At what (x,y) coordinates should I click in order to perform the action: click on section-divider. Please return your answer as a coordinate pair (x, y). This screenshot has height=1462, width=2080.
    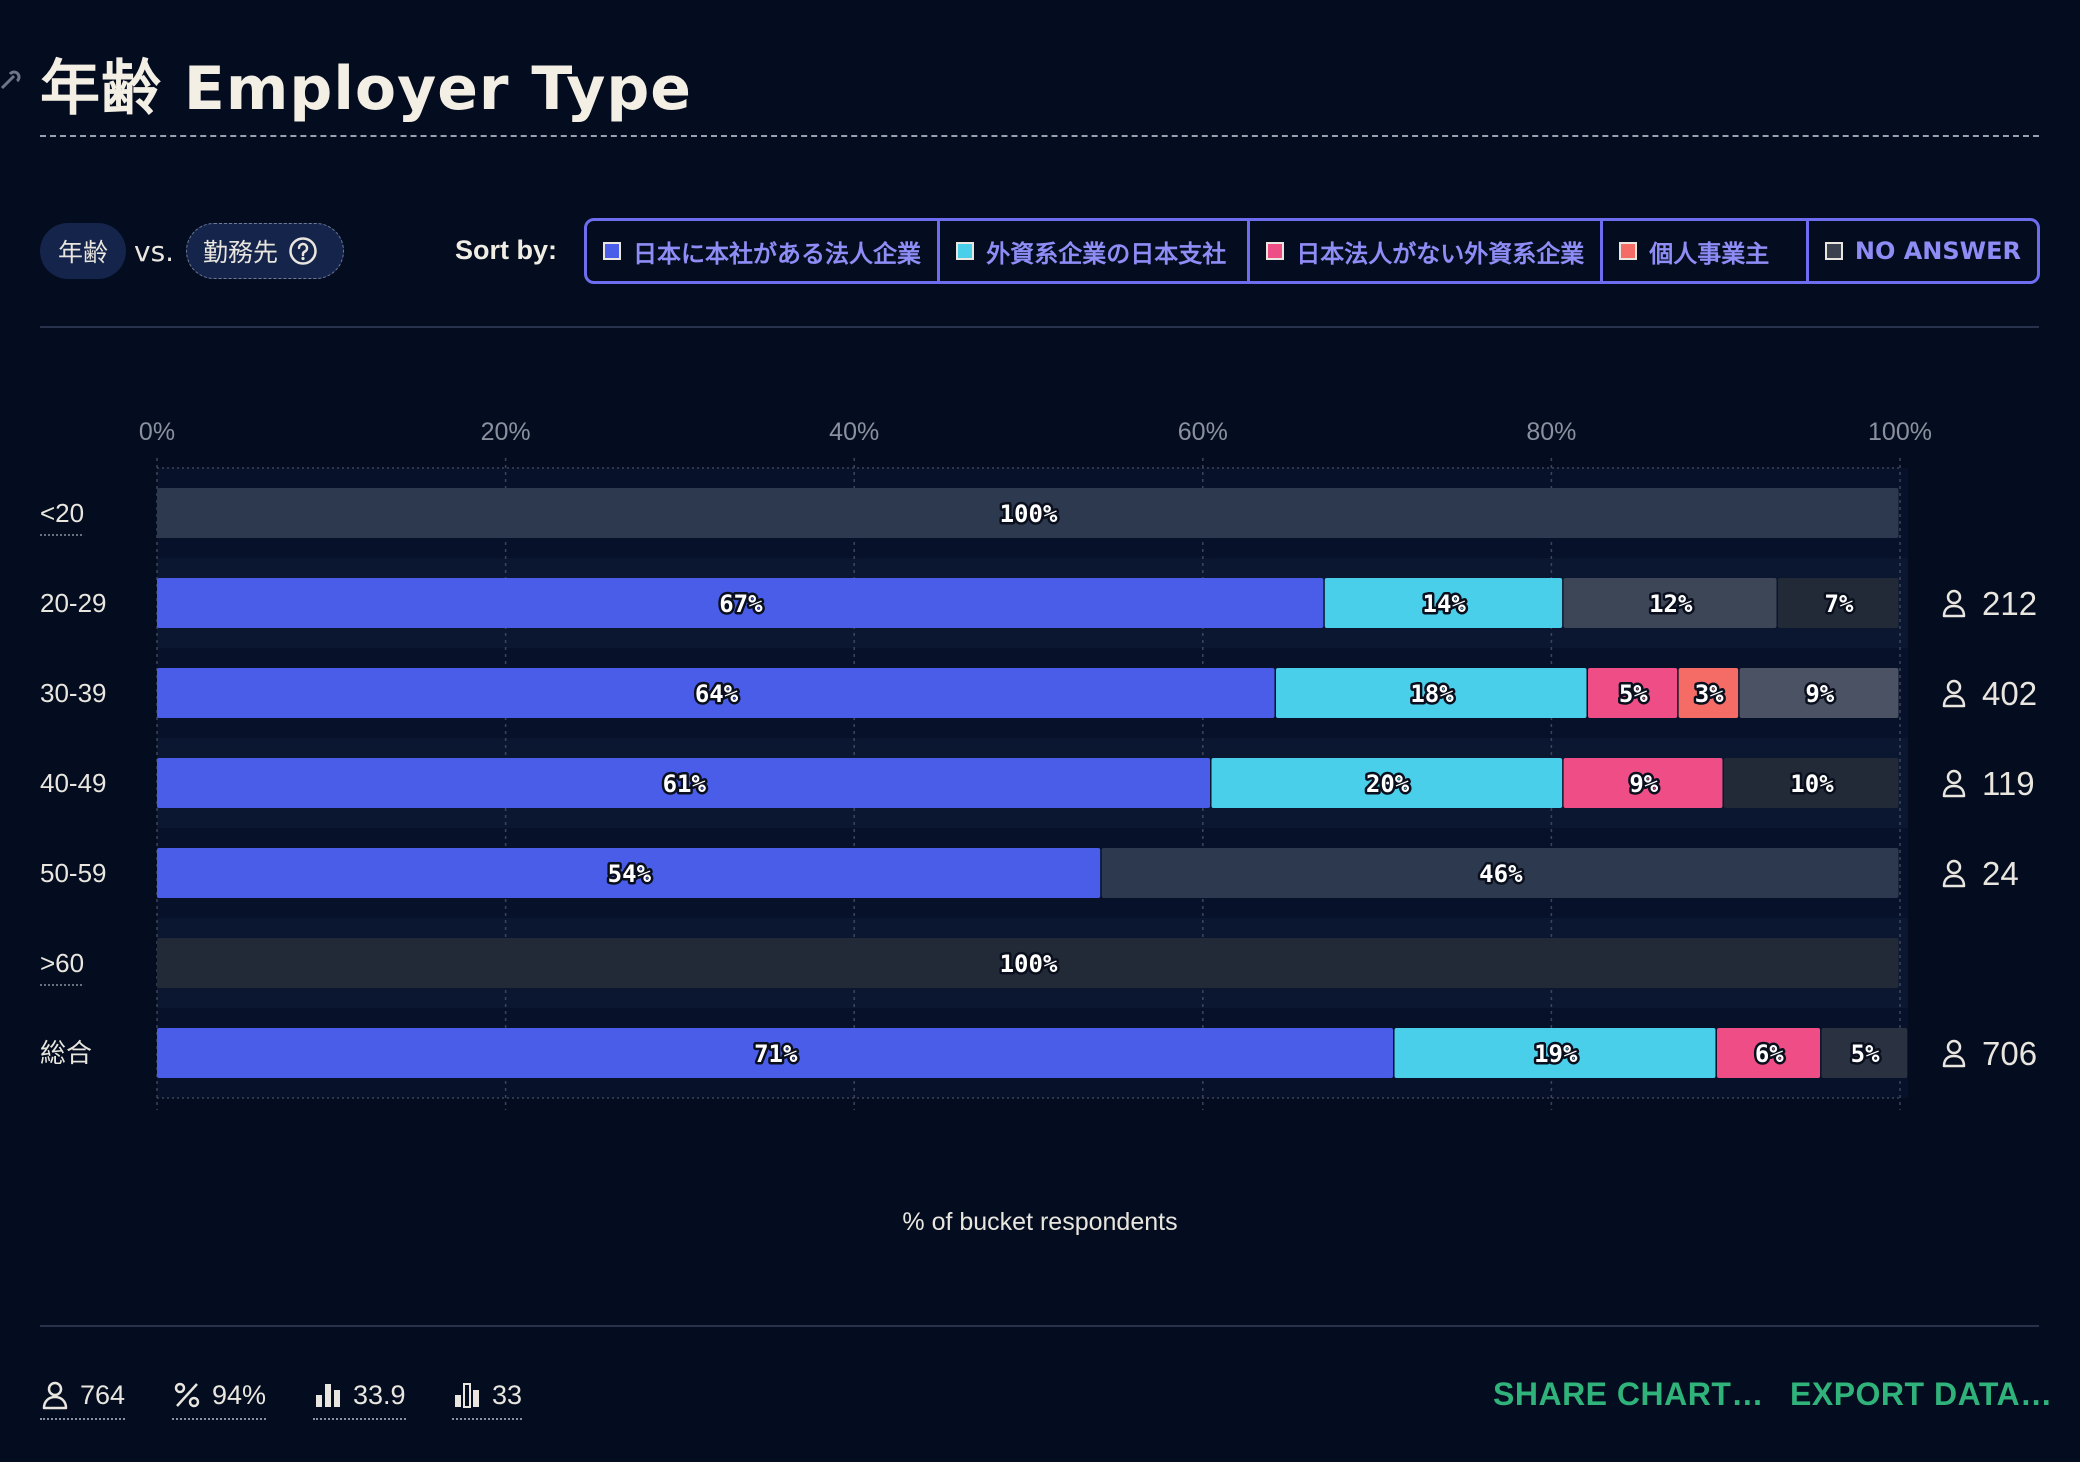
    Looking at the image, I should click on (1039, 327).